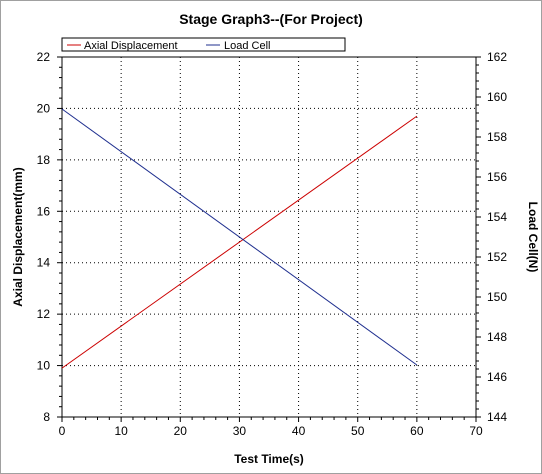  I want to click on legend-label-load-cell: Load Cell, so click(247, 46).